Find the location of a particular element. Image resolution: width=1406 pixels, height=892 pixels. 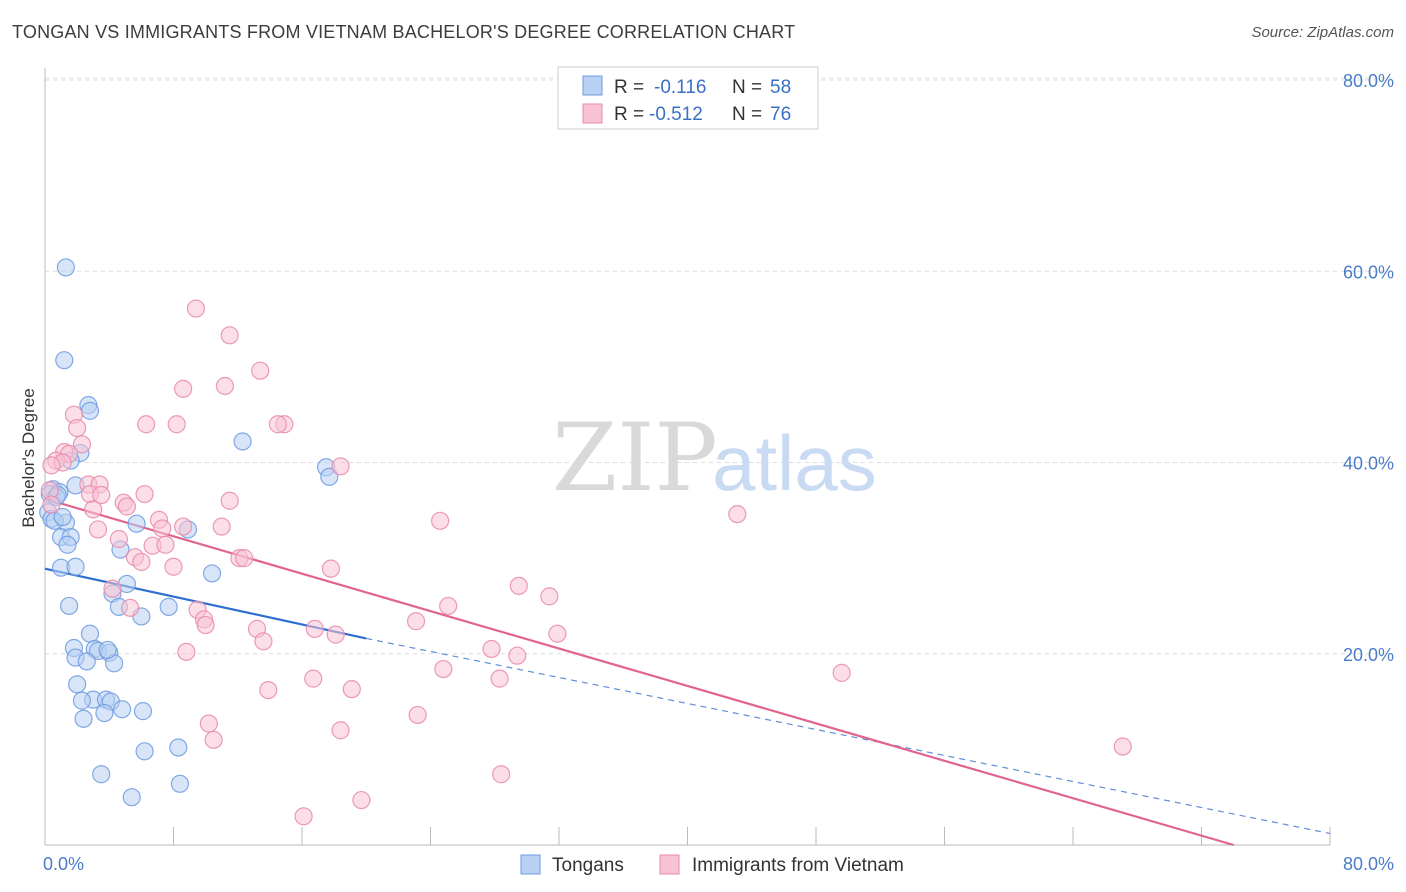

legend-r-label-1: R = is located at coordinates (629, 87).